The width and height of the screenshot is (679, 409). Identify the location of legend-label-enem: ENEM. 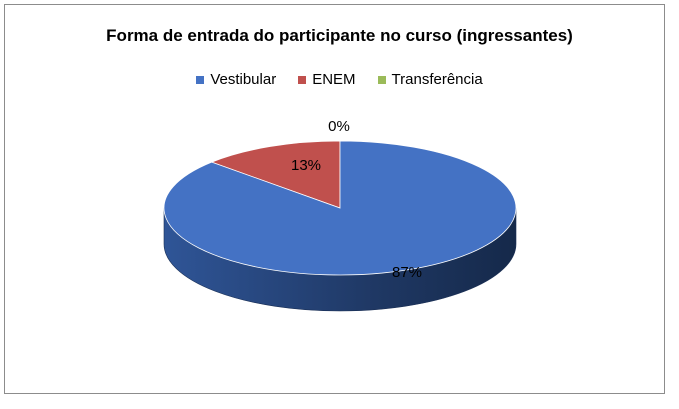
(334, 79).